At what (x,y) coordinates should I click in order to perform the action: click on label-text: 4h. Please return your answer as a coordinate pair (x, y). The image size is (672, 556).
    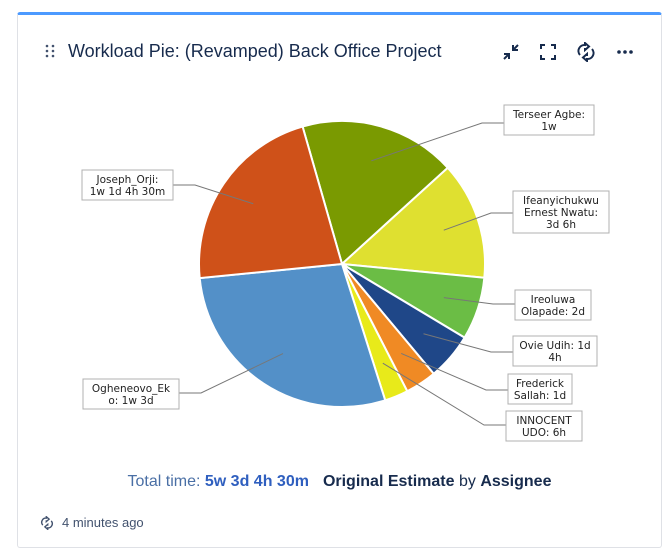
    Looking at the image, I should click on (554, 358).